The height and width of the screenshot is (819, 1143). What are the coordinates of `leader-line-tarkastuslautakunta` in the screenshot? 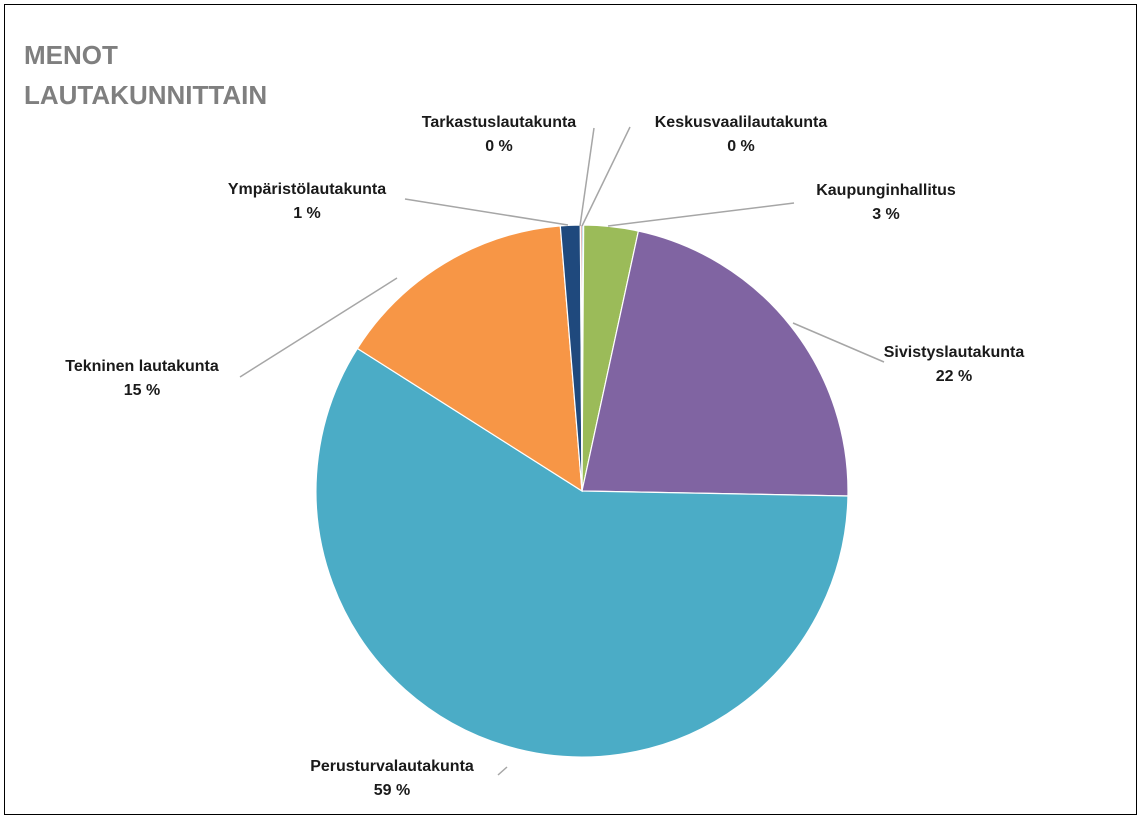 It's located at (587, 177).